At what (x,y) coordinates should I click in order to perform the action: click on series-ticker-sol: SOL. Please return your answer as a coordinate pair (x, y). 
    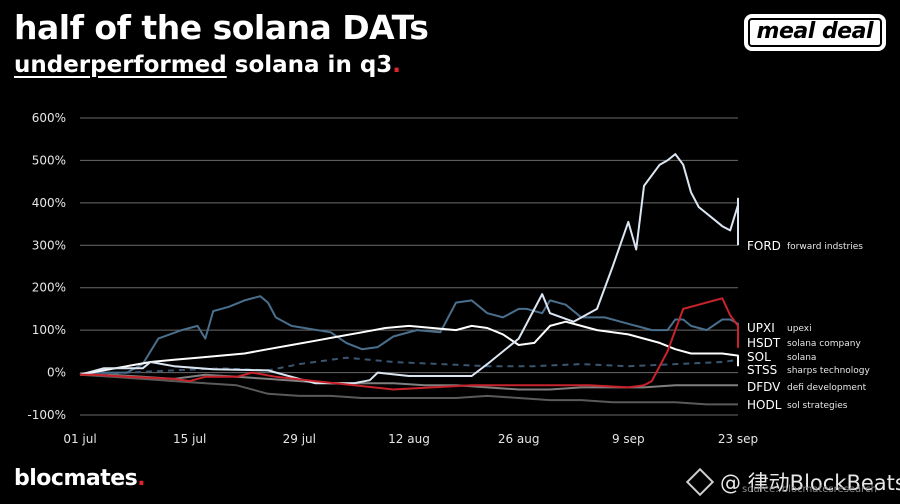
    Looking at the image, I should click on (759, 357).